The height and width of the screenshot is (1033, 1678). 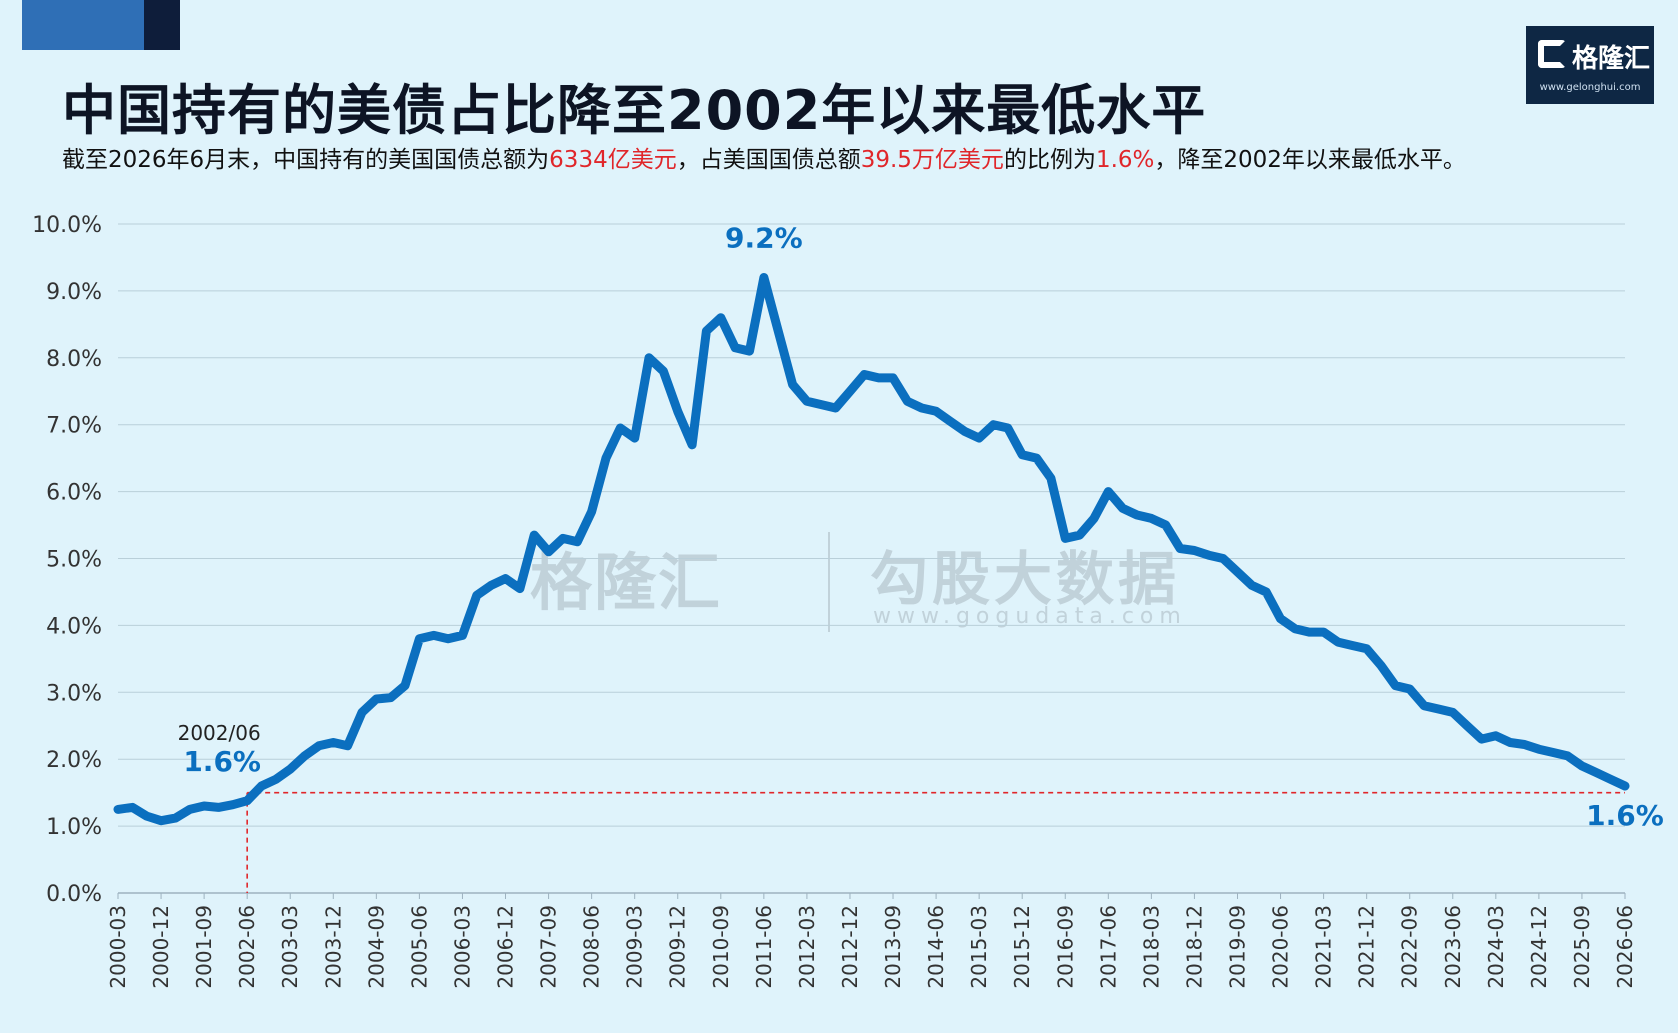 I want to click on brand-logo: 格隆汇 www.gelonghui.com, so click(x=1590, y=65).